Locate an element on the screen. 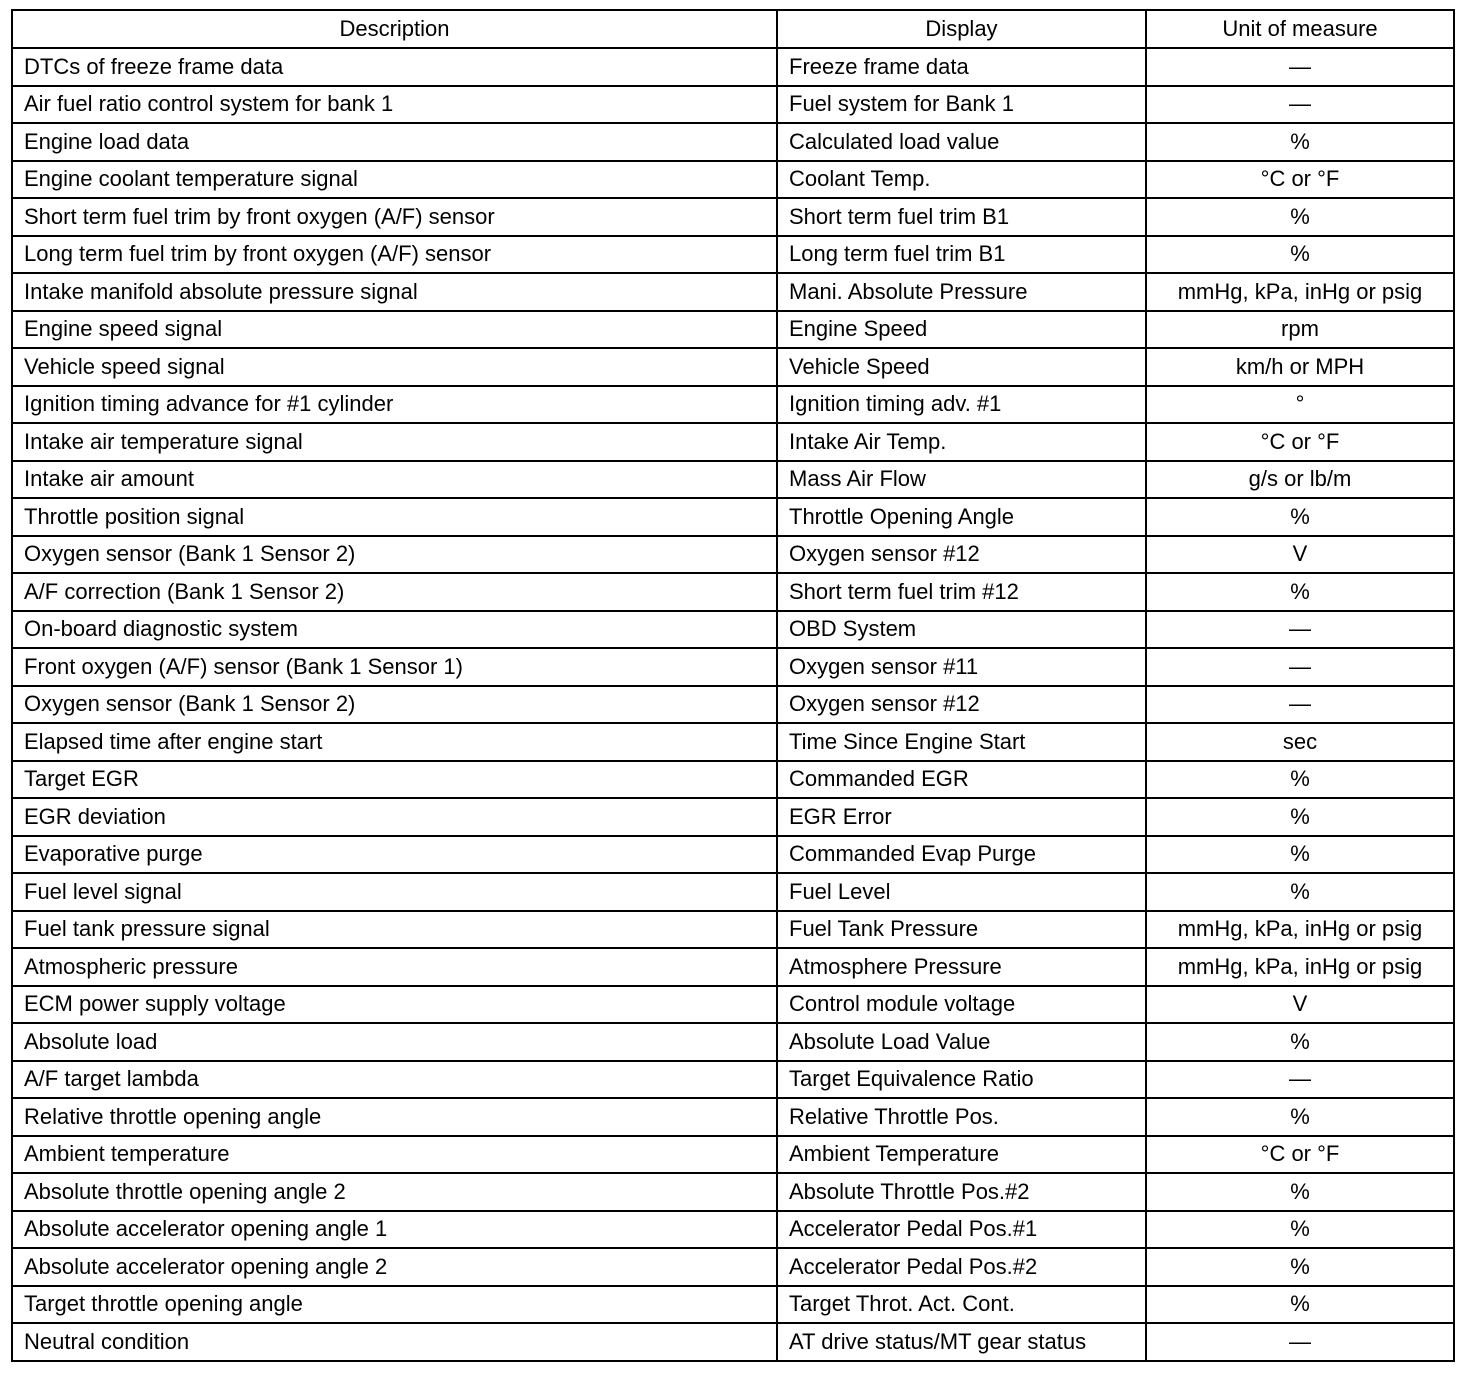 The image size is (1472, 1374). cell-display: Target Equivalence Ratio is located at coordinates (961, 1079).